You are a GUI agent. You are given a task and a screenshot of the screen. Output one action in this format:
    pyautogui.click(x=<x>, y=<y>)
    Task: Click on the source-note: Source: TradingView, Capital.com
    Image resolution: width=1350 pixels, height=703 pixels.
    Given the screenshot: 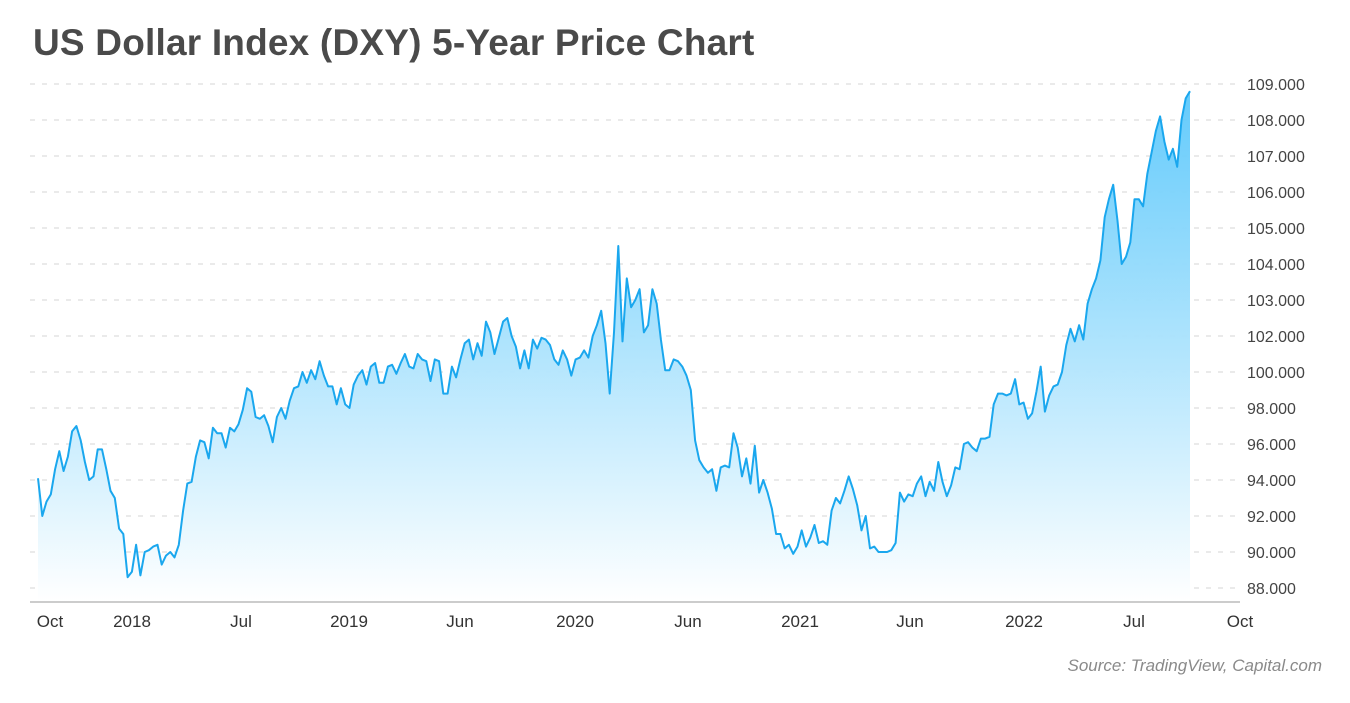 What is the action you would take?
    pyautogui.click(x=1195, y=665)
    